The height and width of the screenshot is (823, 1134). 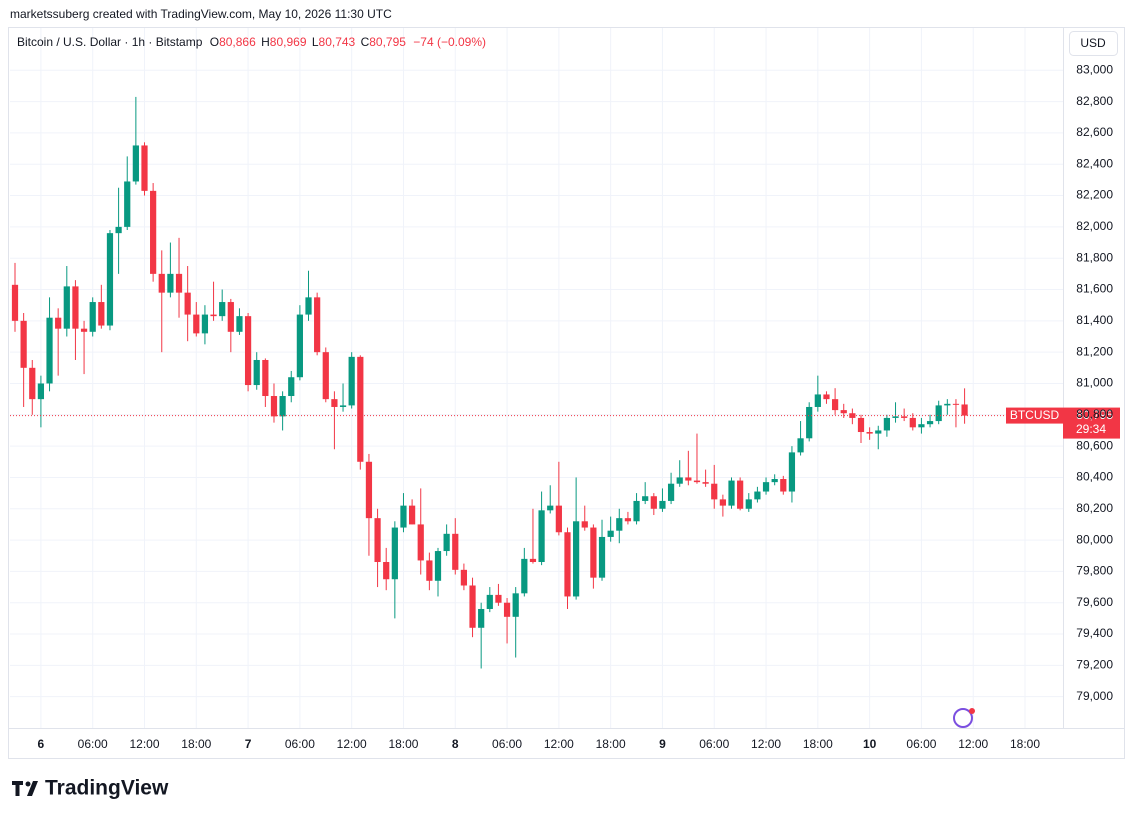 I want to click on legend-c: C, so click(x=365, y=42).